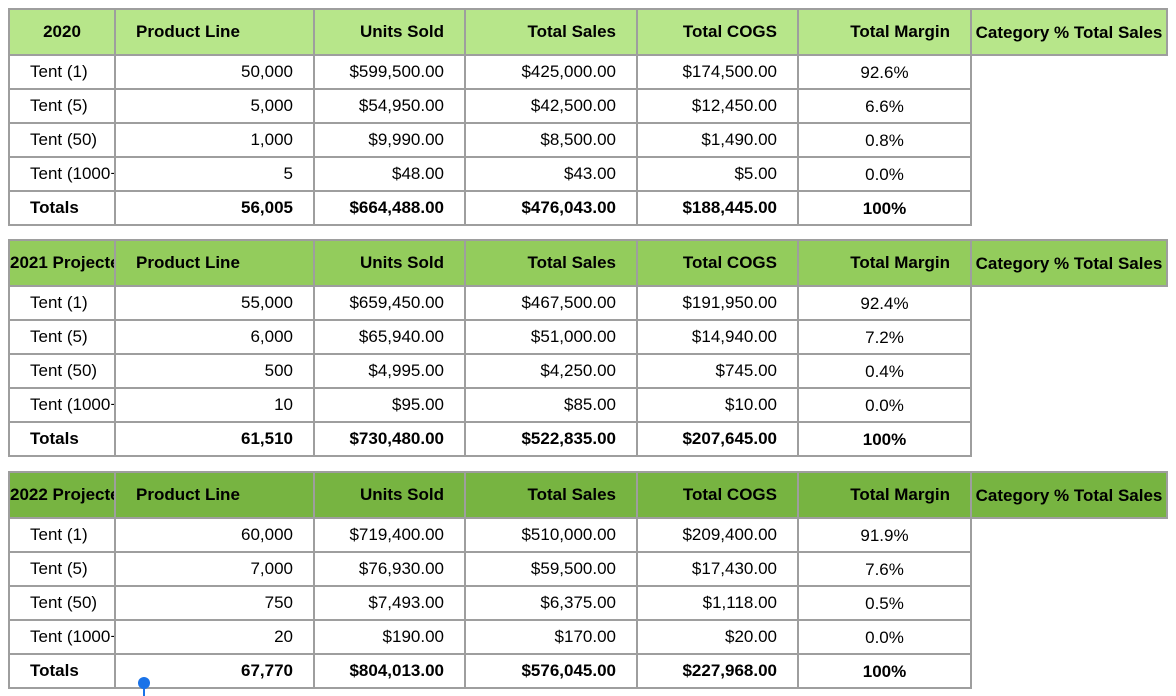 The image size is (1176, 696). I want to click on cell-total-sales: $659,450.00, so click(389, 303).